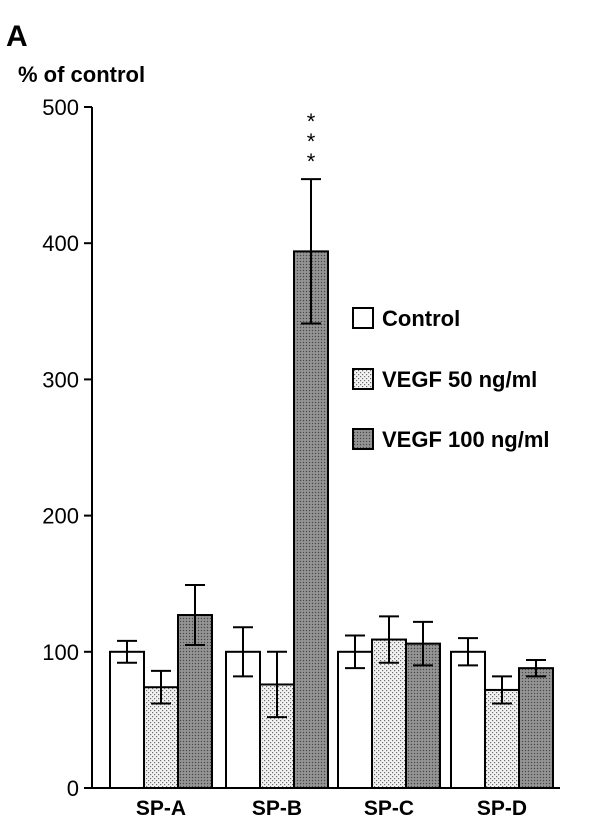 The width and height of the screenshot is (603, 821). What do you see at coordinates (389, 808) in the screenshot?
I see `category-label: SP-C` at bounding box center [389, 808].